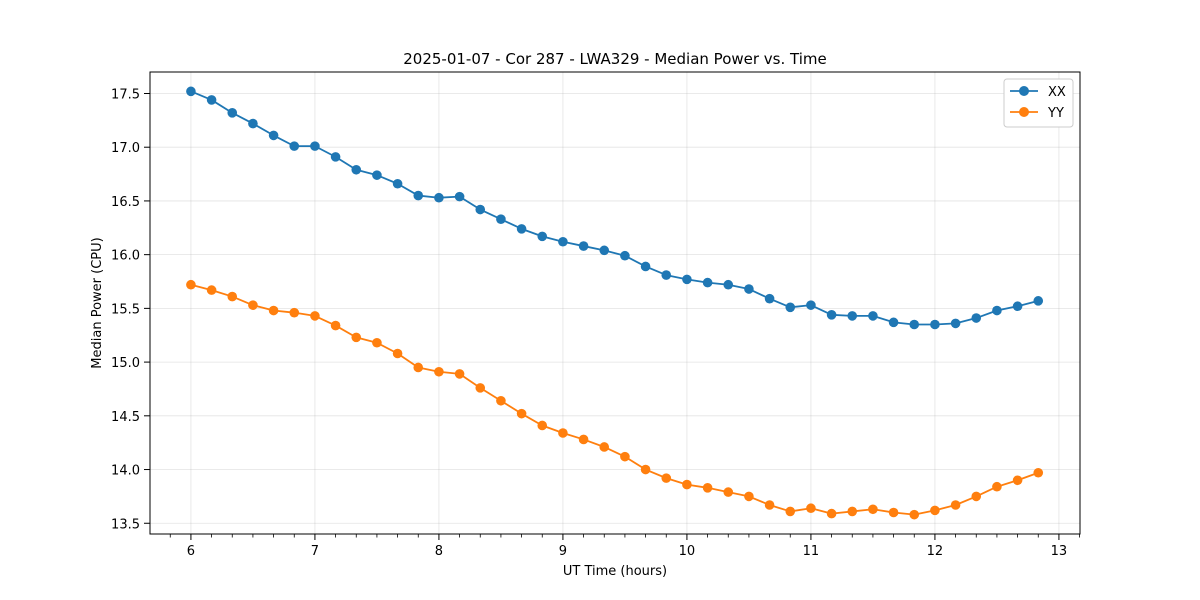 The width and height of the screenshot is (1200, 600). Describe the element at coordinates (563, 551) in the screenshot. I see `x-tick-label: 9` at that location.